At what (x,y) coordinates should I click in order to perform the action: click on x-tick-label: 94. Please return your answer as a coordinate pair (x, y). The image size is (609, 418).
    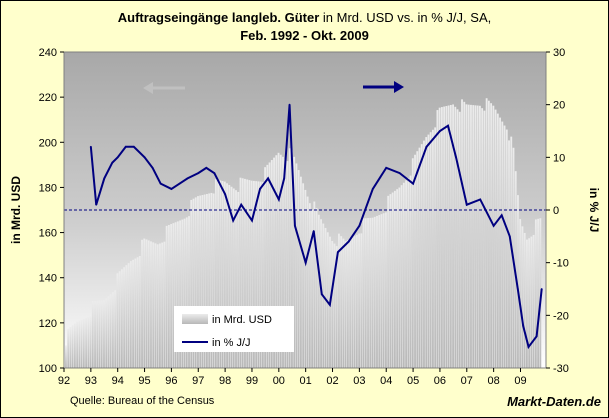
    Looking at the image, I should click on (118, 381).